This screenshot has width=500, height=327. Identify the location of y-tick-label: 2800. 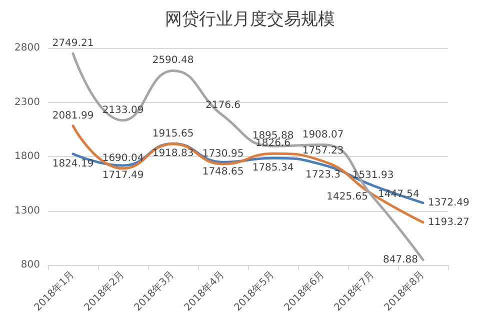
(27, 48).